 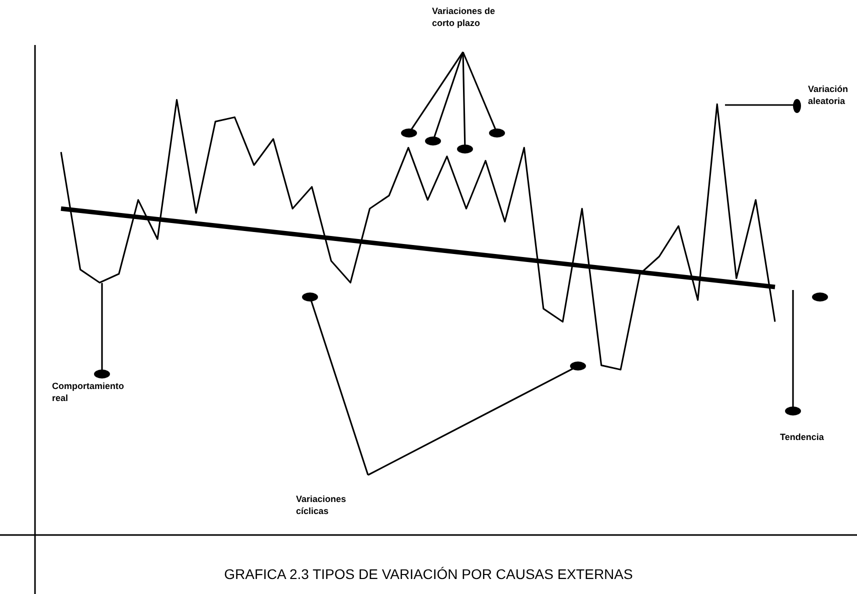 What do you see at coordinates (88, 392) in the screenshot?
I see `annotation: Comportamiento real` at bounding box center [88, 392].